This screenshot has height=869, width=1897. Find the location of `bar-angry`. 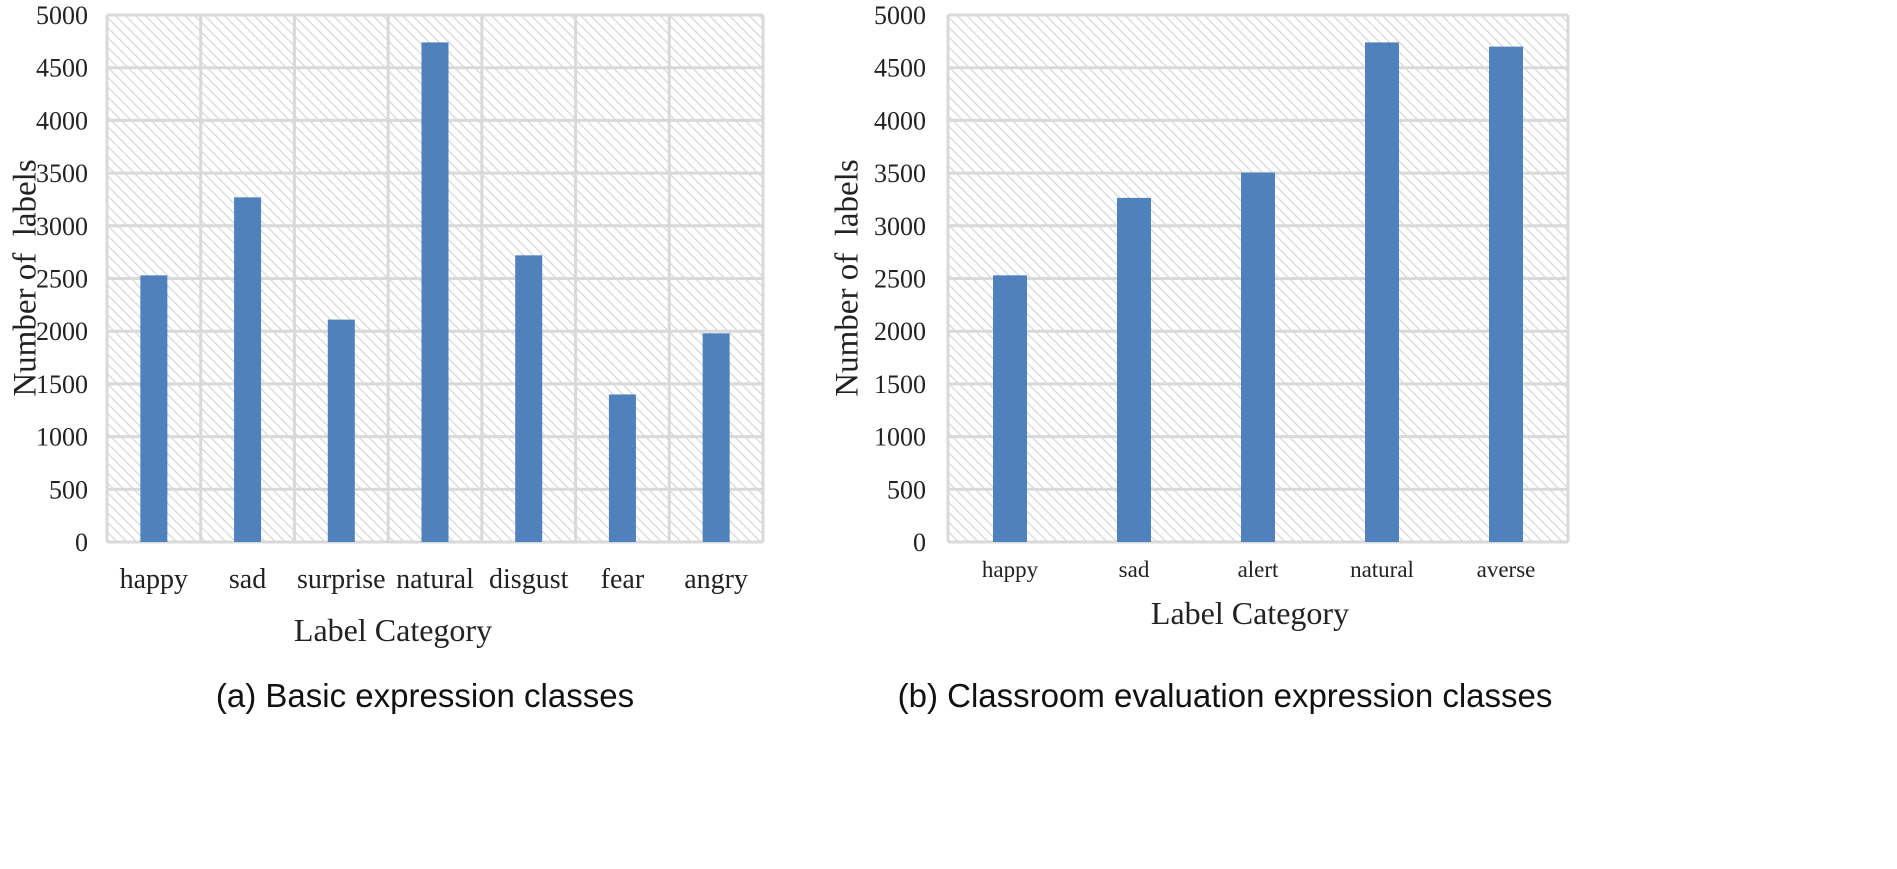

bar-angry is located at coordinates (716, 437).